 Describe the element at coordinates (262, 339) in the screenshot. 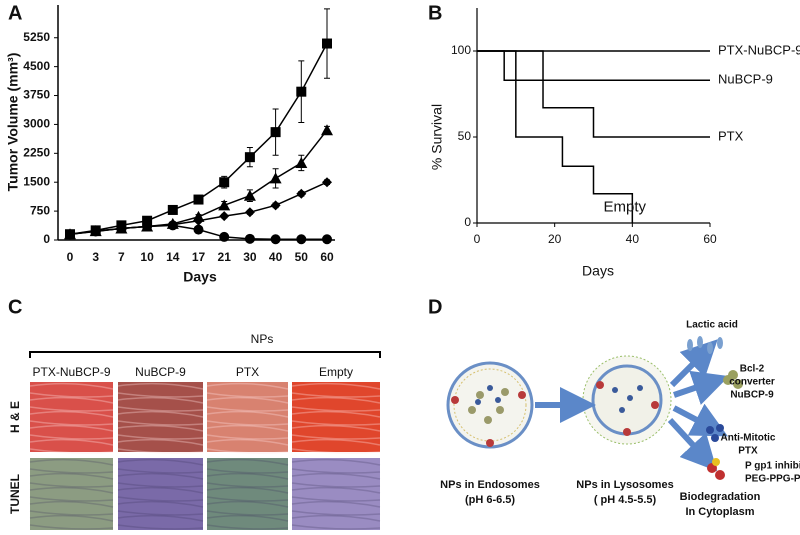

I see `group-label: NPs` at that location.